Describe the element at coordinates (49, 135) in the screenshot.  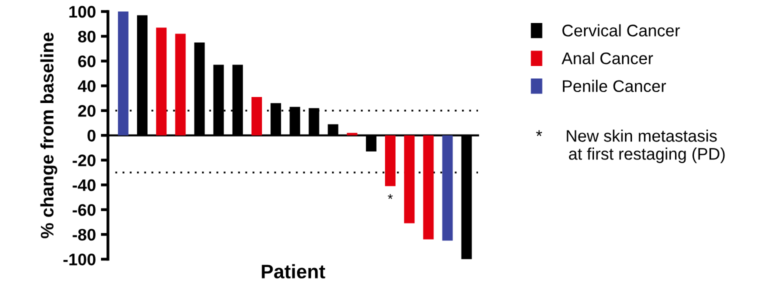
I see `y-axis-title: % change from baseline` at that location.